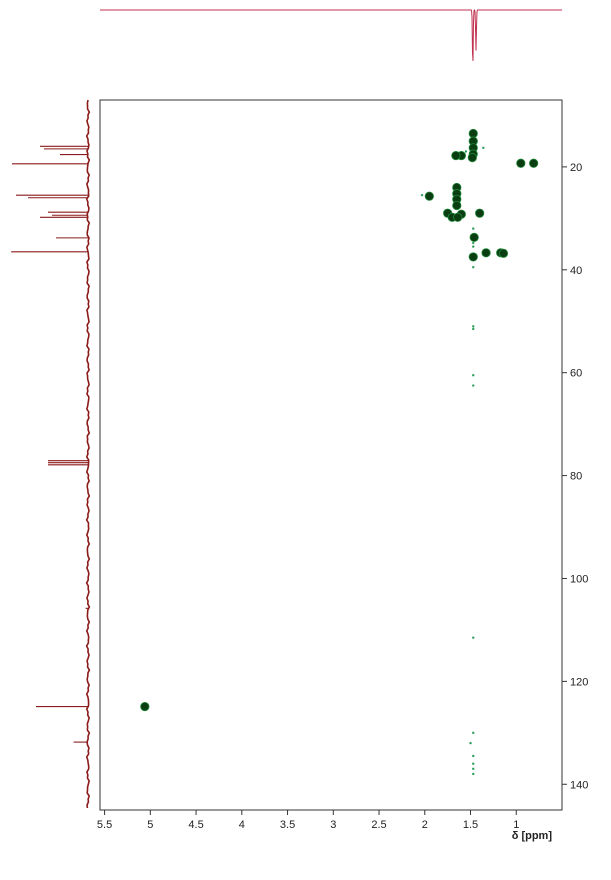  I want to click on x-tick-label: 3, so click(333, 825).